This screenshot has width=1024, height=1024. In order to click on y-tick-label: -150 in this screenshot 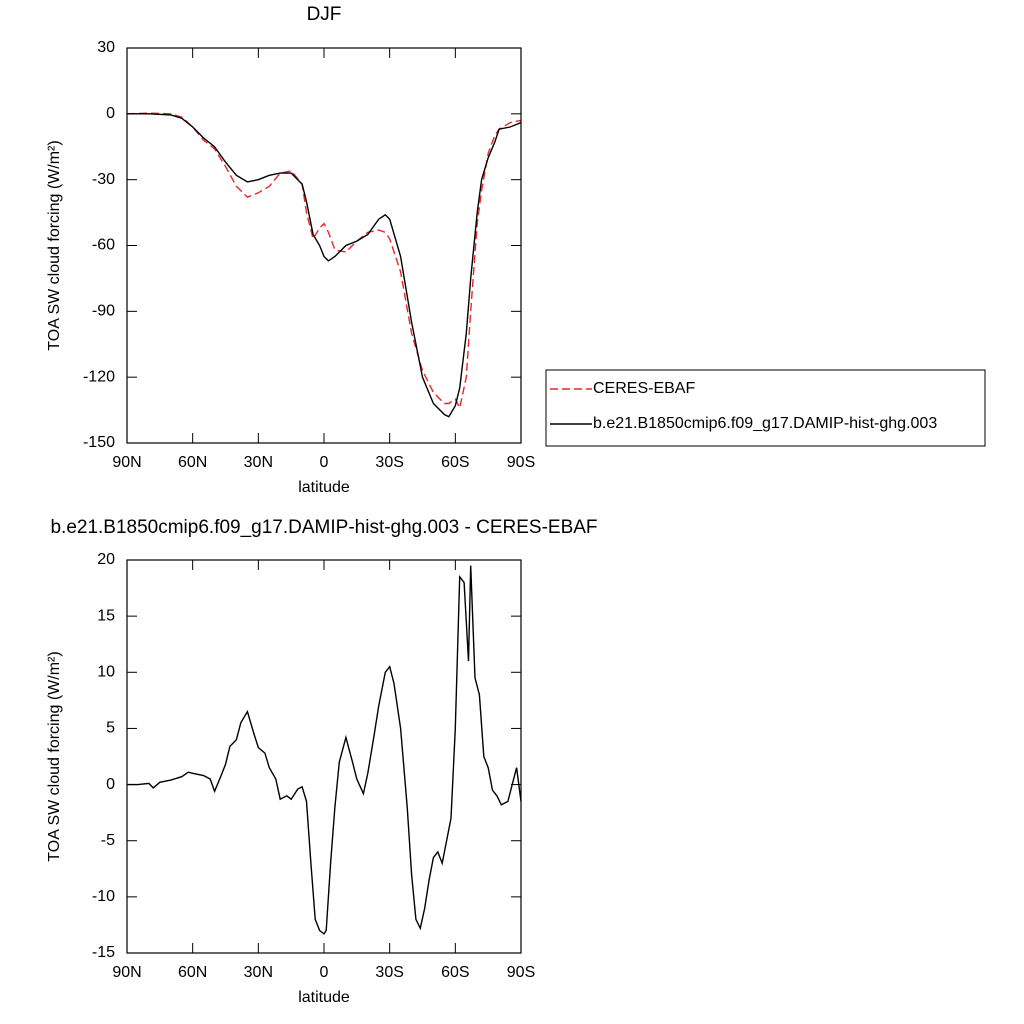, I will do `click(99, 442)`.